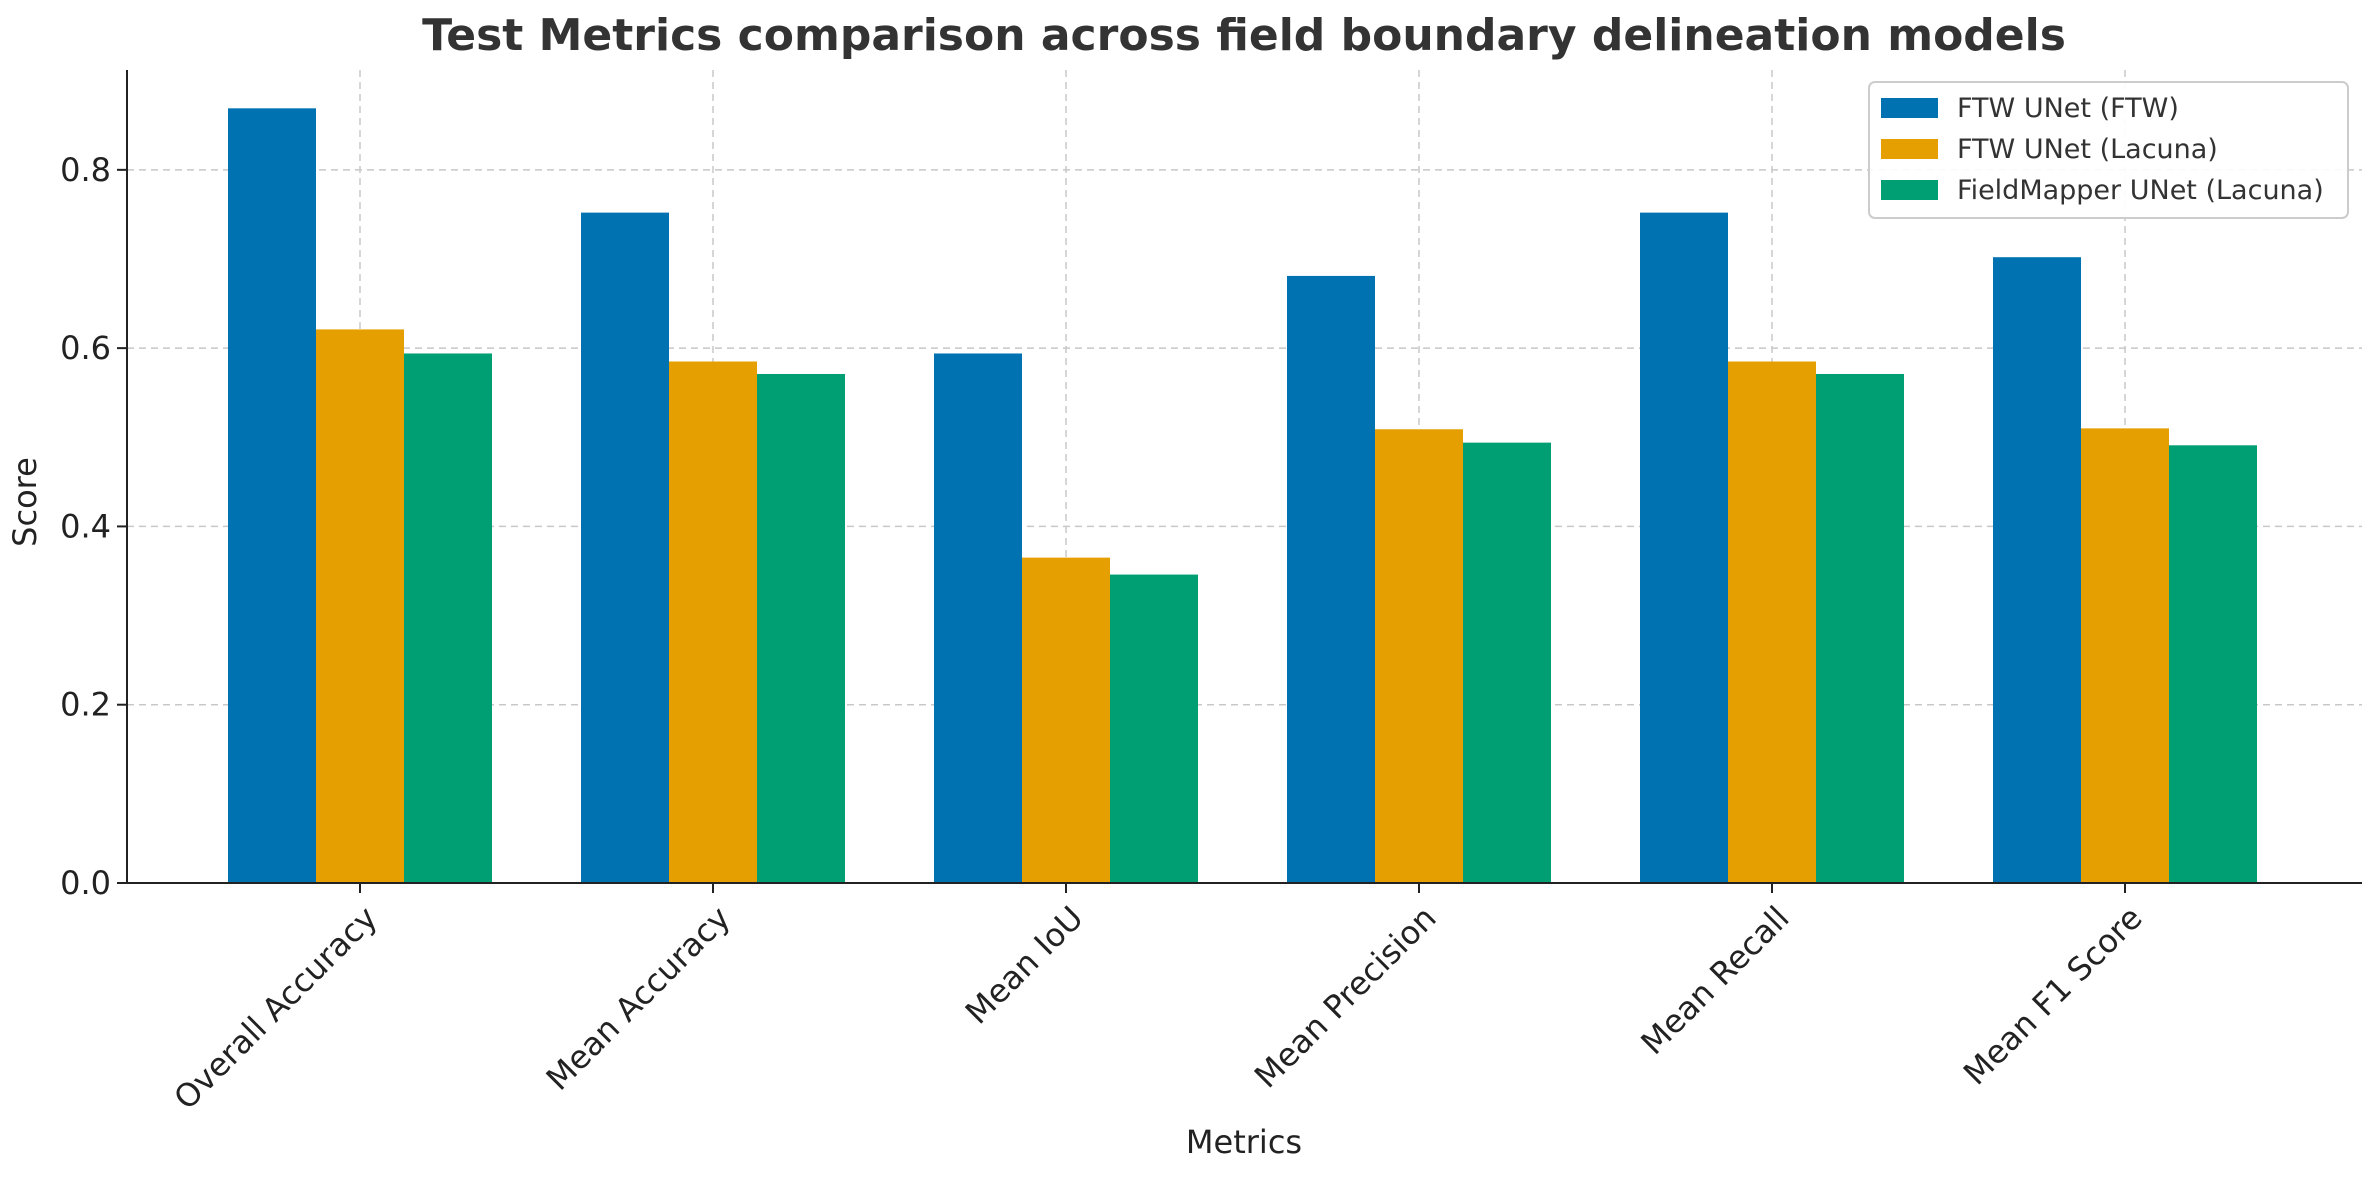 Image resolution: width=2379 pixels, height=1184 pixels. Describe the element at coordinates (2140, 190) in the screenshot. I see `legend-label-2: FieldMapper UNet (Lacuna)` at that location.